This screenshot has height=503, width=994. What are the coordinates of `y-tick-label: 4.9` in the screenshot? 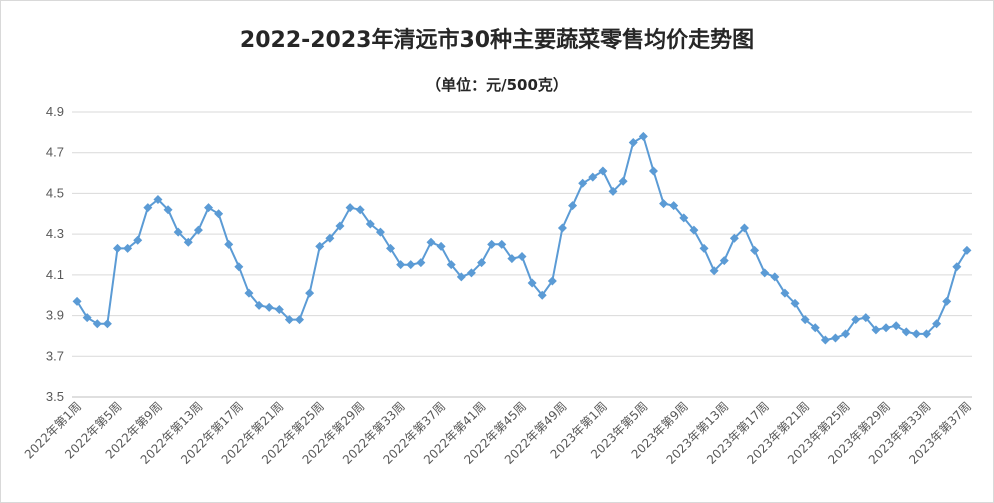 It's located at (55, 111).